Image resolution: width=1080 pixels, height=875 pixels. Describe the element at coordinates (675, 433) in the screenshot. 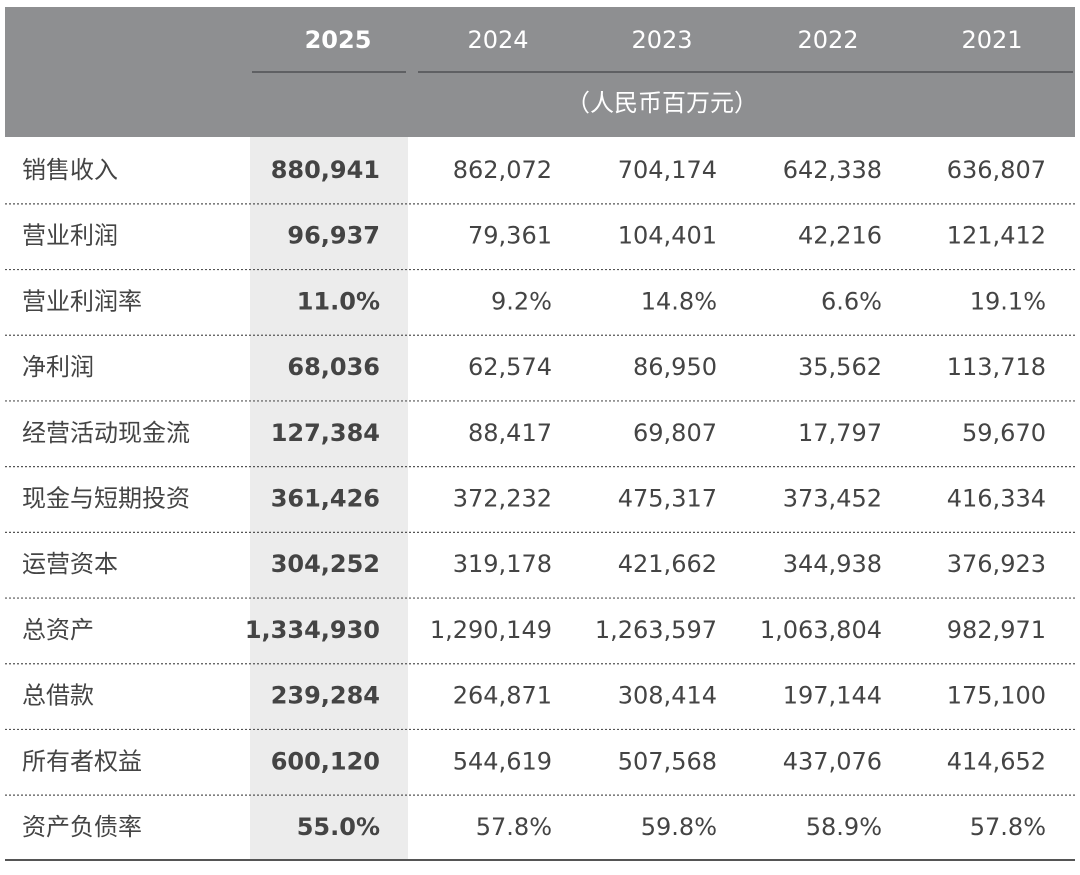

I see `cell-value: 69,807` at that location.